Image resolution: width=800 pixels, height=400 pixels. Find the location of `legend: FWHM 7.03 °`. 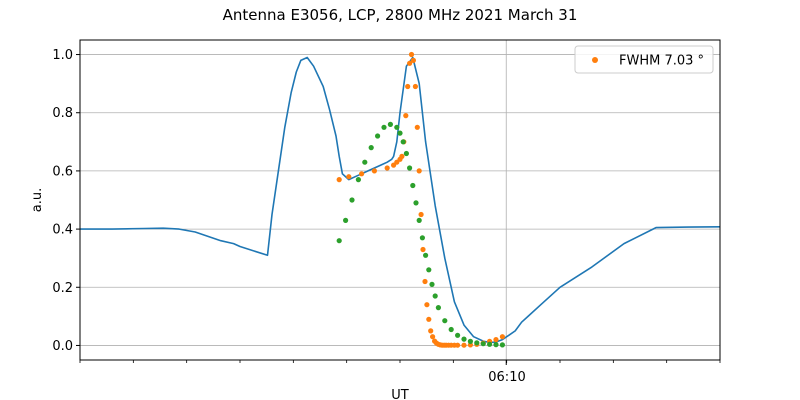

legend: FWHM 7.03 ° is located at coordinates (644, 59).